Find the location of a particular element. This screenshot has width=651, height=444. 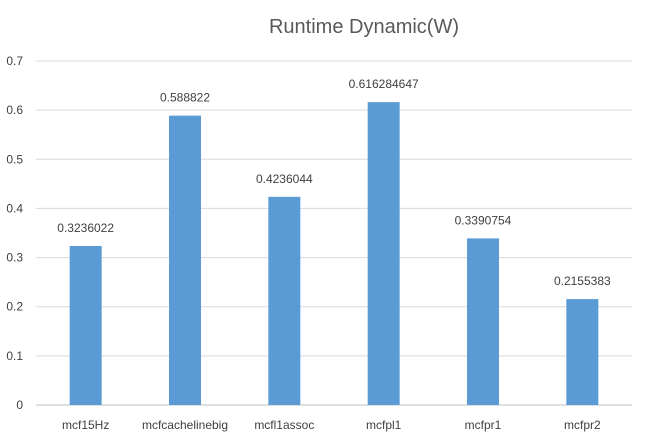

x-tick-label: mcfpr1 is located at coordinates (483, 425).